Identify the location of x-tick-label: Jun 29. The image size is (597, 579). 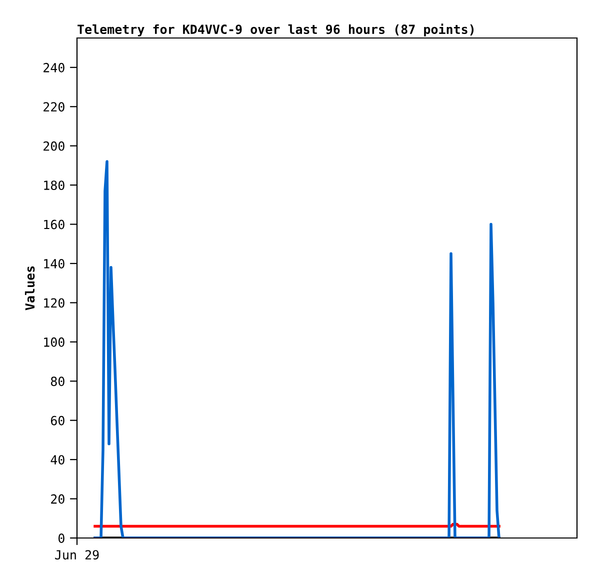
(77, 555).